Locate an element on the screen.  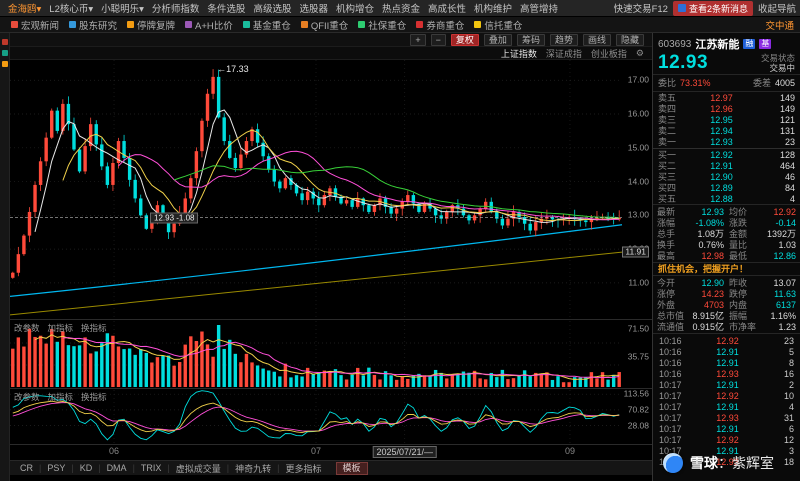
last-price: 12.93 is located at coordinates (683, 62).